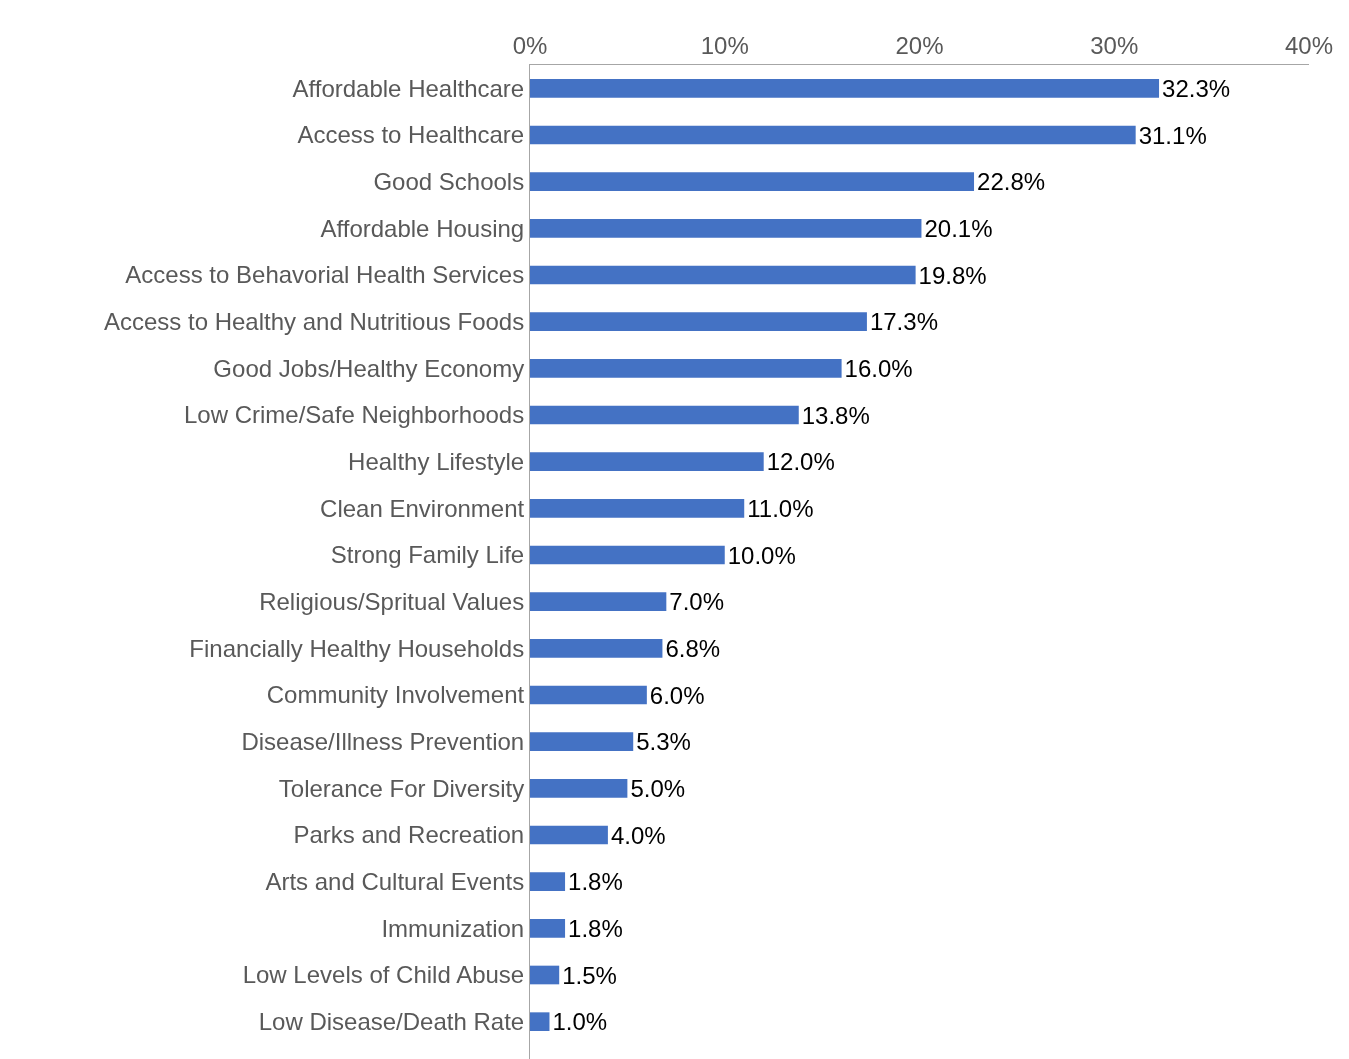 This screenshot has height=1059, width=1349. Describe the element at coordinates (383, 975) in the screenshot. I see `y-tick-label: Low Levels of Child Abuse` at that location.